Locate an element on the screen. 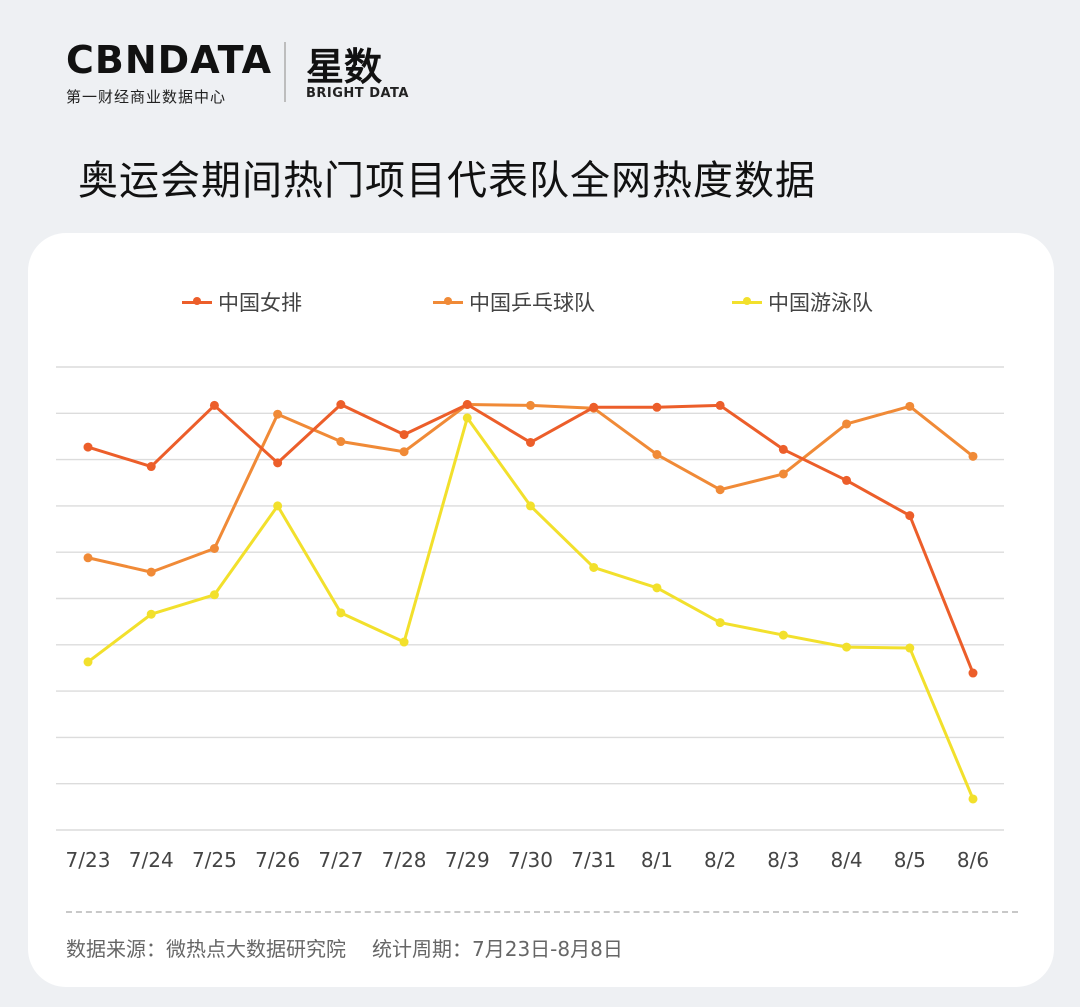 Image resolution: width=1080 pixels, height=1007 pixels. x-tick-label: 7/28 is located at coordinates (404, 860).